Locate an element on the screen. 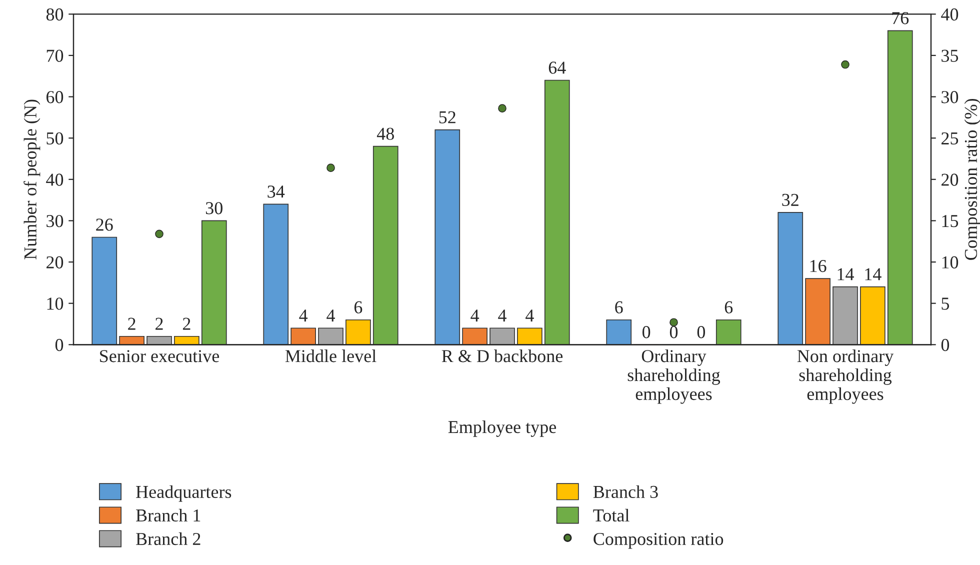 The height and width of the screenshot is (565, 980). x-tick-label: Non ordinary shareholding employees is located at coordinates (845, 377).